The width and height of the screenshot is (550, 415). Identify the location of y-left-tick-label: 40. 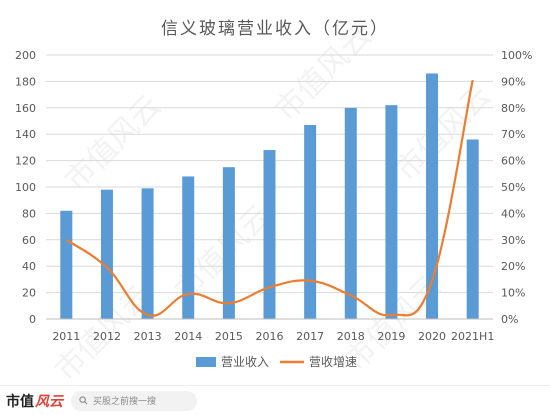
(29, 266).